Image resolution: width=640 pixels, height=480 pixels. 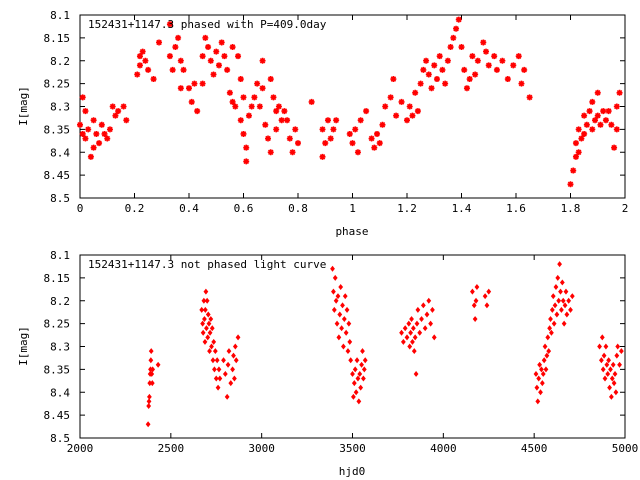 What do you see at coordinates (261, 448) in the screenshot?
I see `x-tick-label: 3000` at bounding box center [261, 448].